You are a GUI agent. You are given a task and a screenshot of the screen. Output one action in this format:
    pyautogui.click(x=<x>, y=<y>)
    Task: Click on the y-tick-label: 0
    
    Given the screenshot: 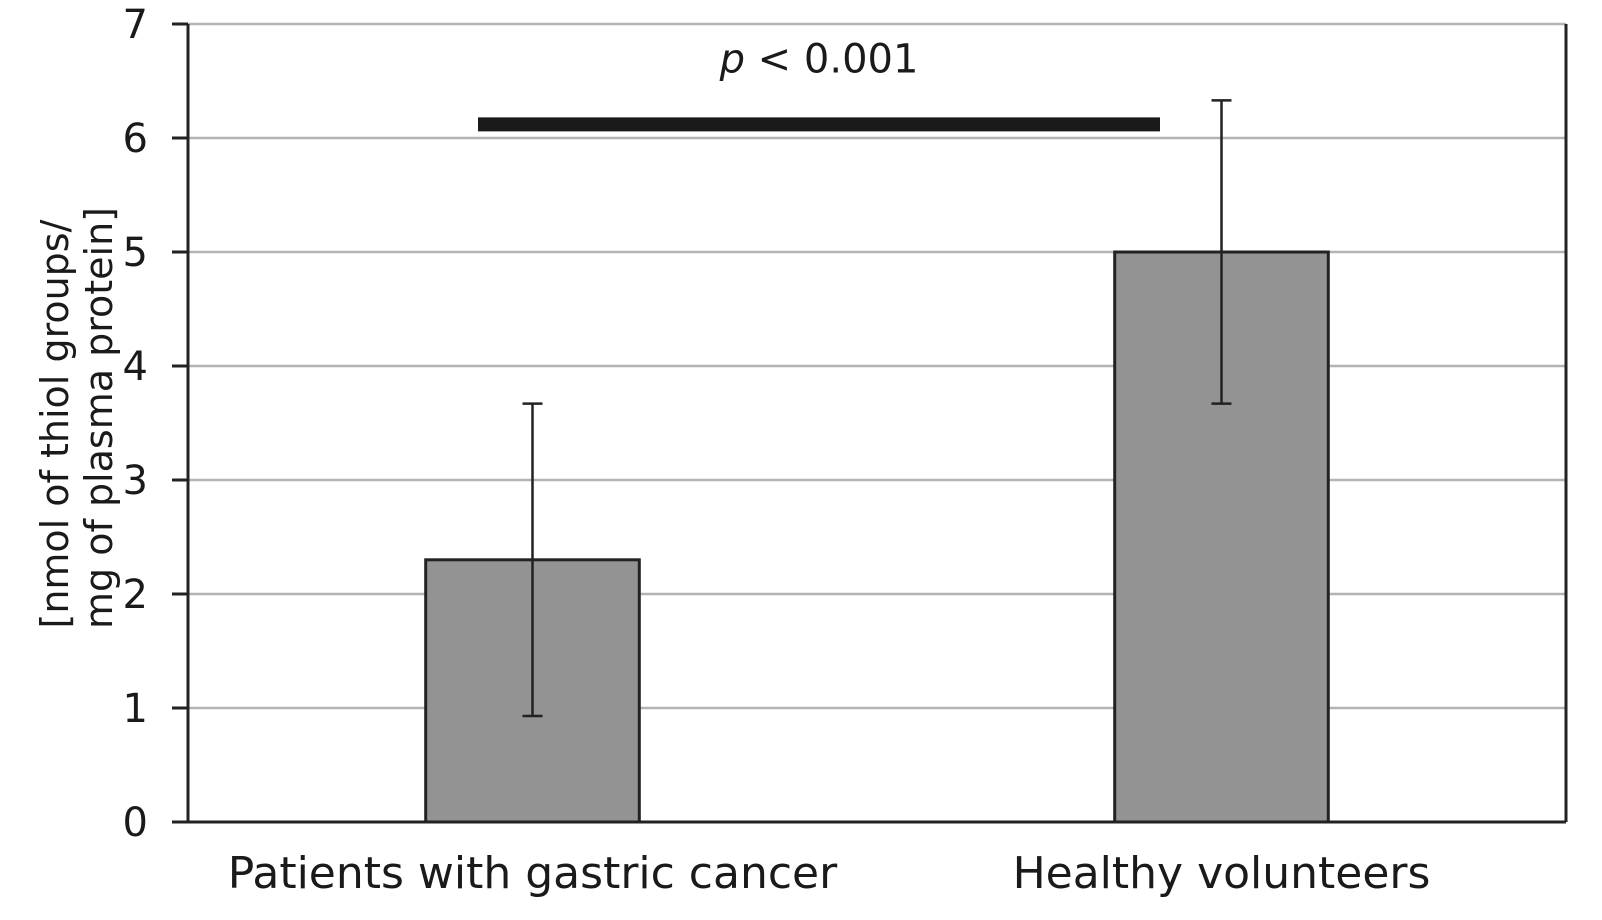 What is the action you would take?
    pyautogui.click(x=135, y=823)
    